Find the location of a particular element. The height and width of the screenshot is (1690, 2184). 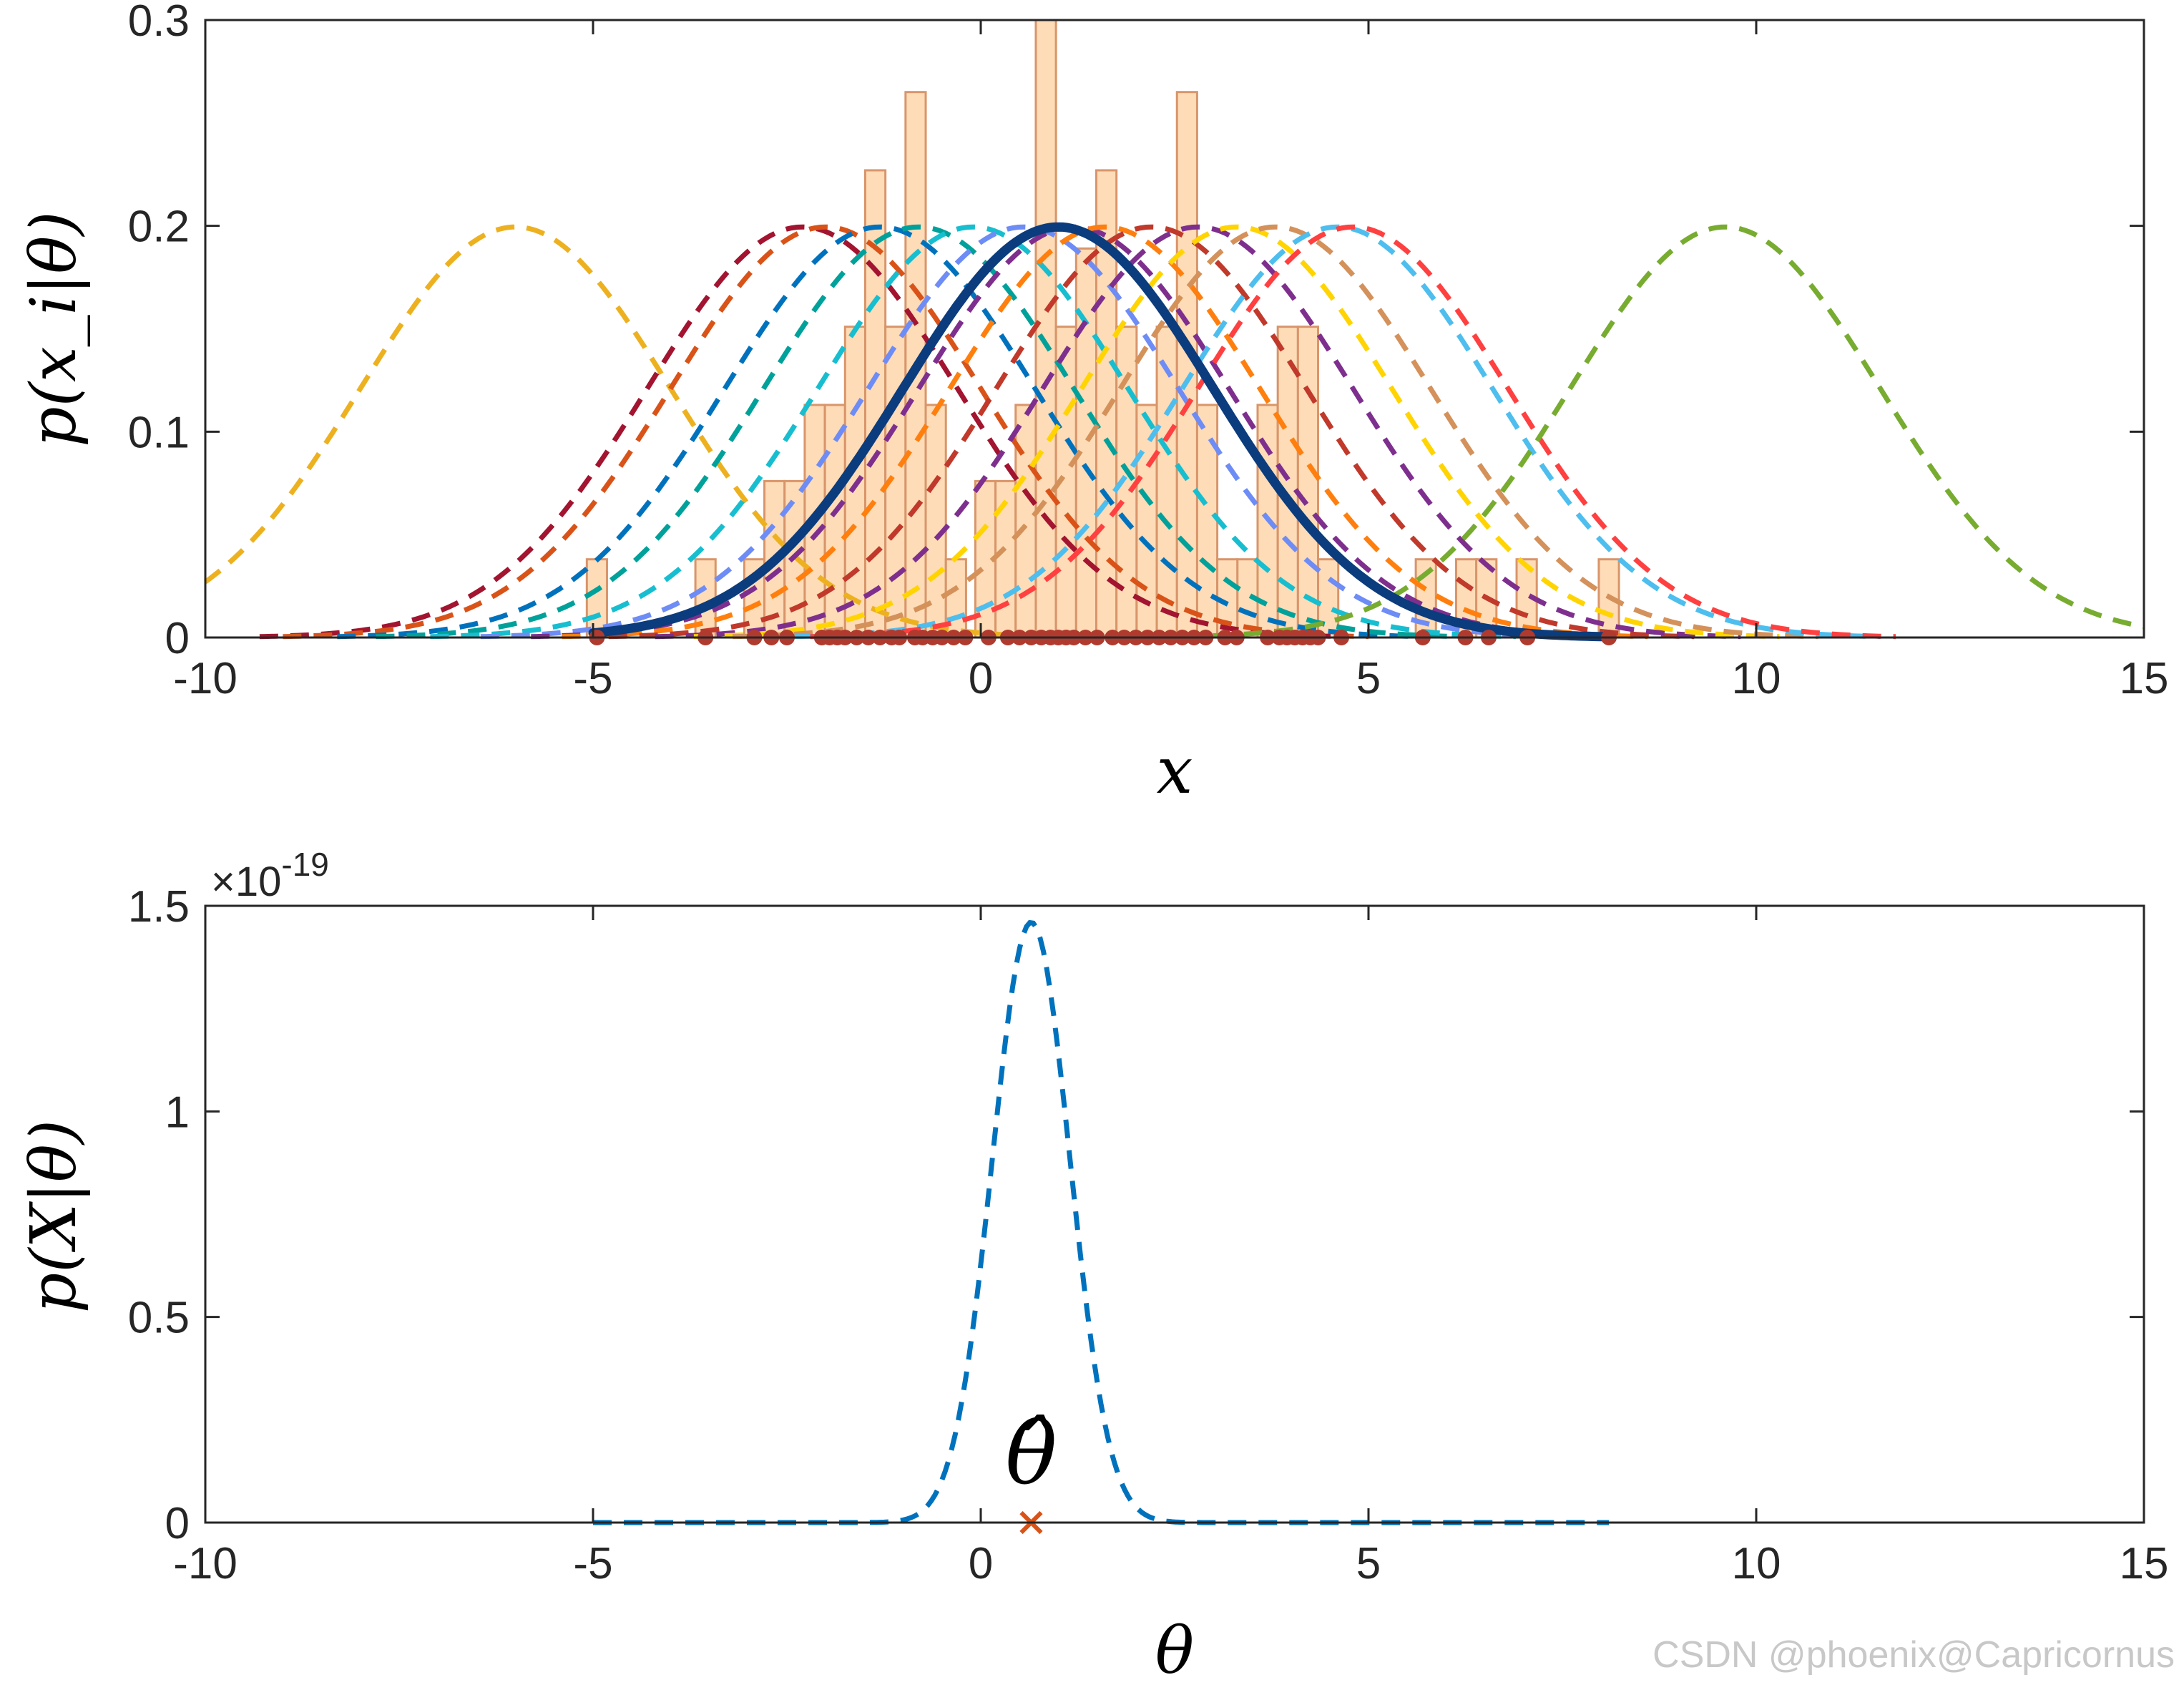

top-y-tick-label: 0.3 is located at coordinates (159, 23).